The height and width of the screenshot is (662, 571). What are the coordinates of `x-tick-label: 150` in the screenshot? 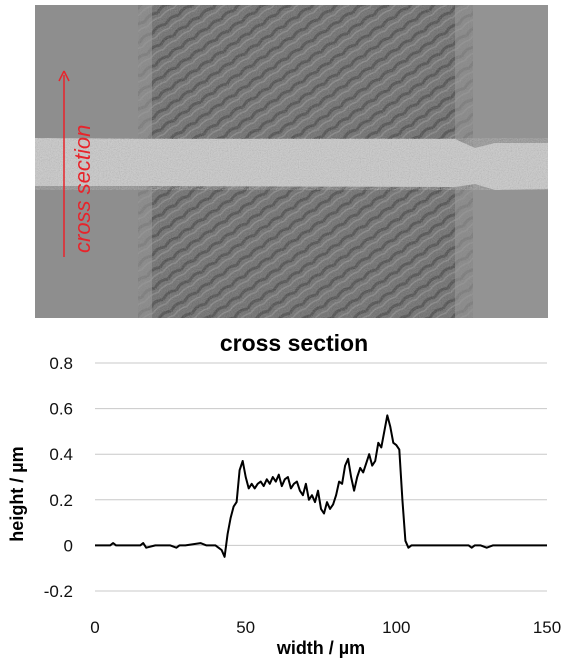 It's located at (547, 627).